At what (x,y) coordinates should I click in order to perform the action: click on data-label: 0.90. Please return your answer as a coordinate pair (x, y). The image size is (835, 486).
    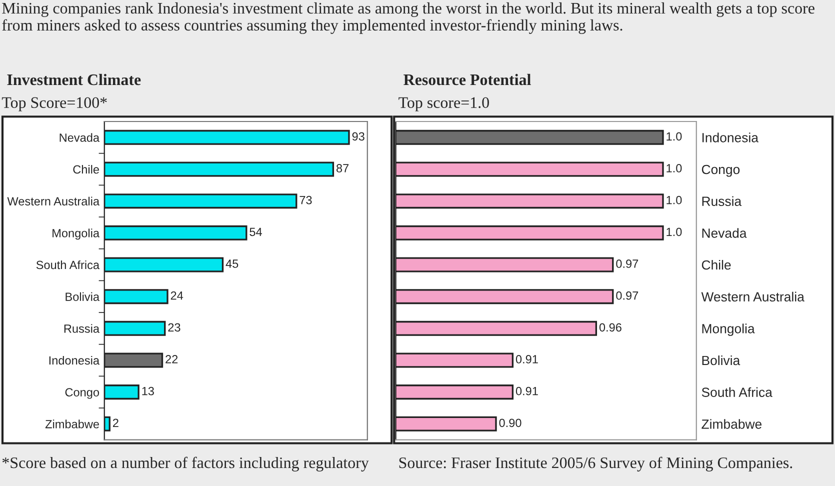
    Looking at the image, I should click on (510, 423).